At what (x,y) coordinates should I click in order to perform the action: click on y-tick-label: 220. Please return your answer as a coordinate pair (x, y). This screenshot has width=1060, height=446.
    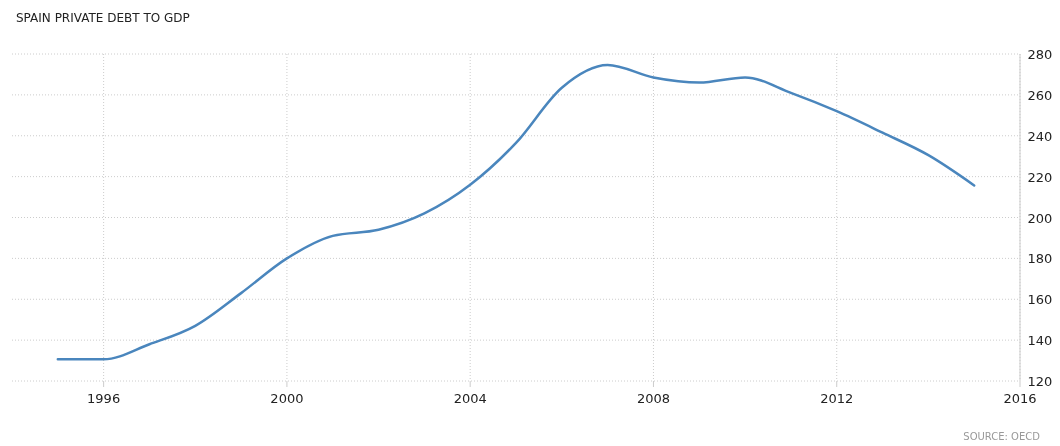
    Looking at the image, I should click on (1040, 177).